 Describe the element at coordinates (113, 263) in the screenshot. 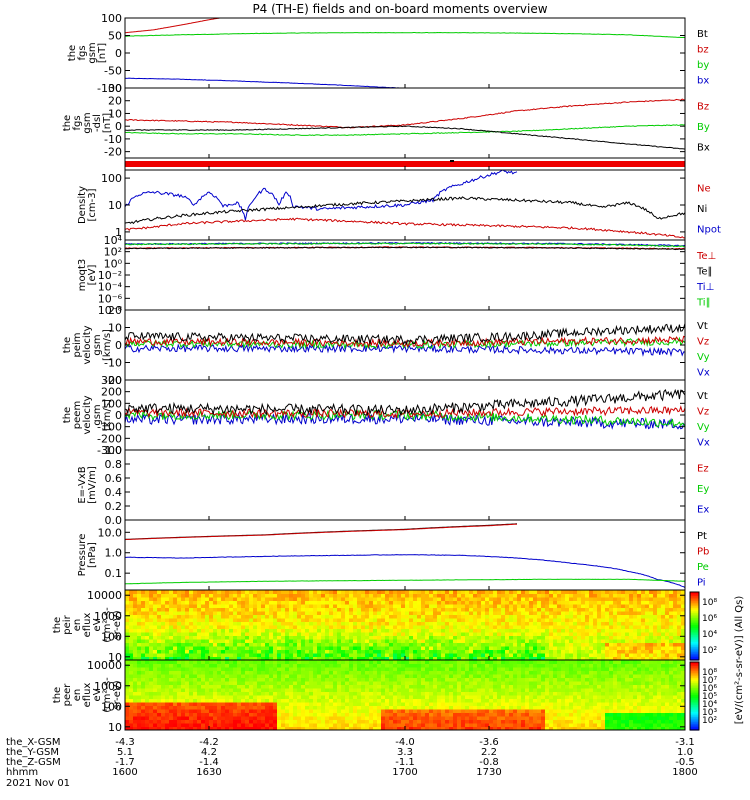

I see `y-tick-label: 10⁰` at that location.